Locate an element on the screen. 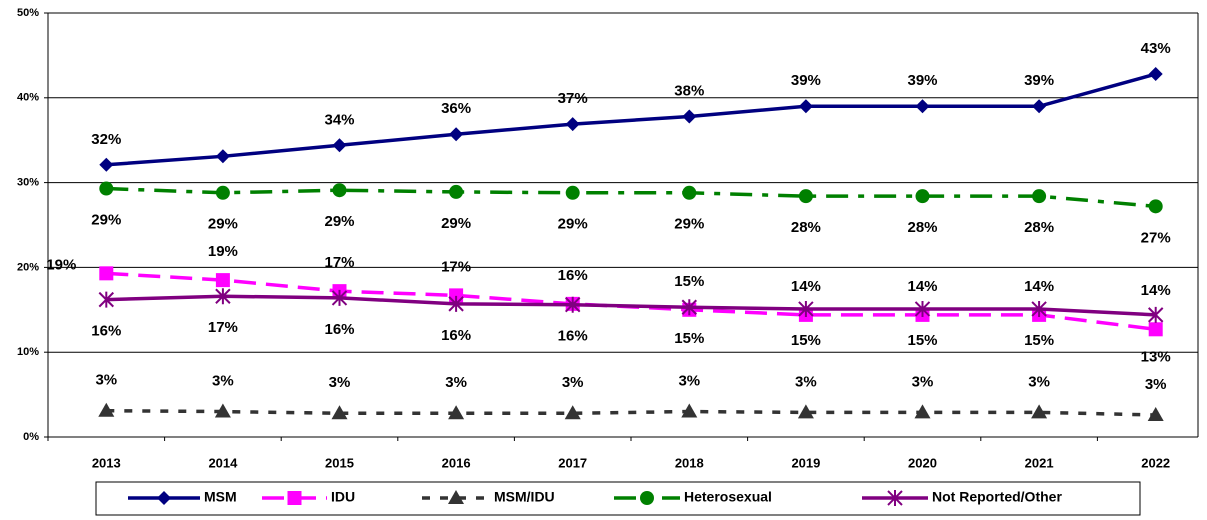 The image size is (1207, 520). data-label: 43% is located at coordinates (1156, 48).